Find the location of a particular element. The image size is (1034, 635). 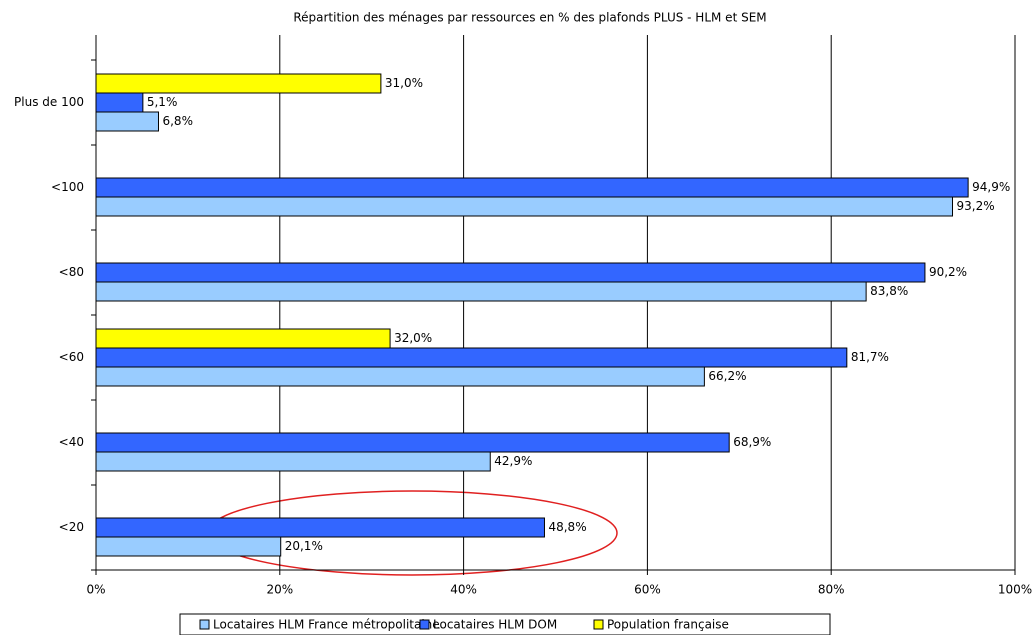

data-label: 32,0% is located at coordinates (413, 338).